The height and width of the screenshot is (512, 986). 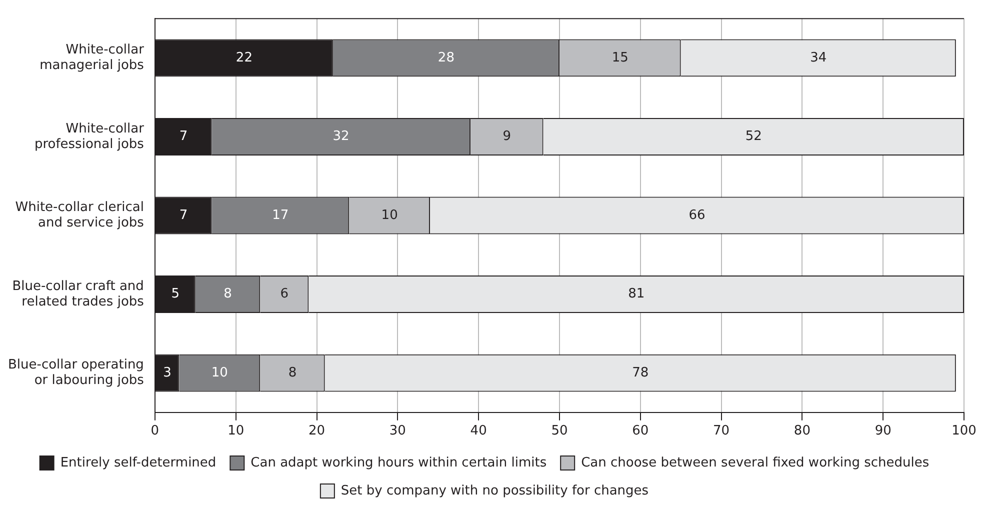 What do you see at coordinates (697, 215) in the screenshot?
I see `data-label: 66` at bounding box center [697, 215].